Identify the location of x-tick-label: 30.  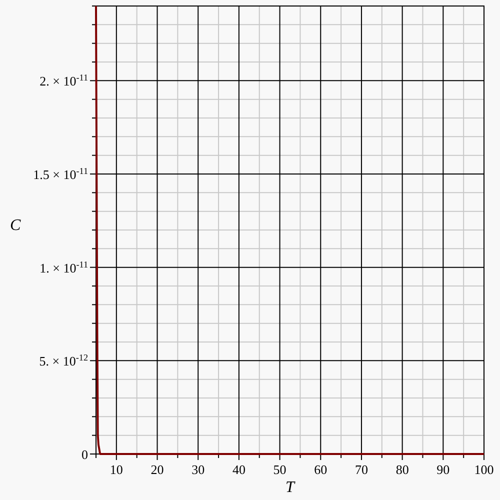
(198, 469).